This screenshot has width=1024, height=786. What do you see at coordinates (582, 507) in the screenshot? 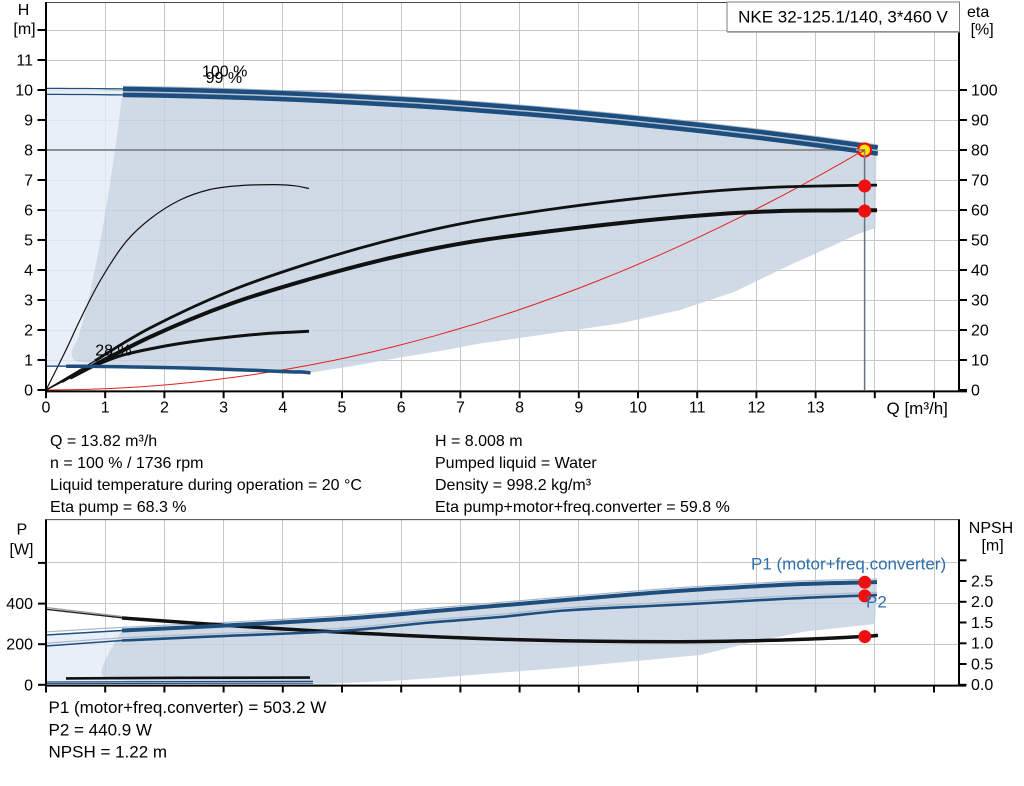
I see `svg-text:Eta pump+motor+freq.converter: Eta pump+motor+freq.converter = 59.8 %` at bounding box center [582, 507].